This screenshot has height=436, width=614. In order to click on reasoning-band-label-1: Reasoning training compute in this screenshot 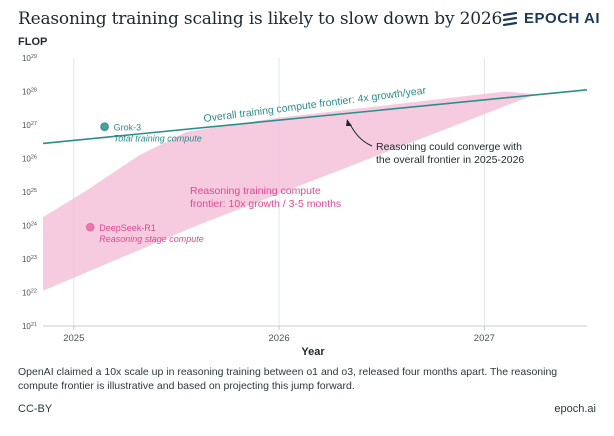, I will do `click(255, 191)`.